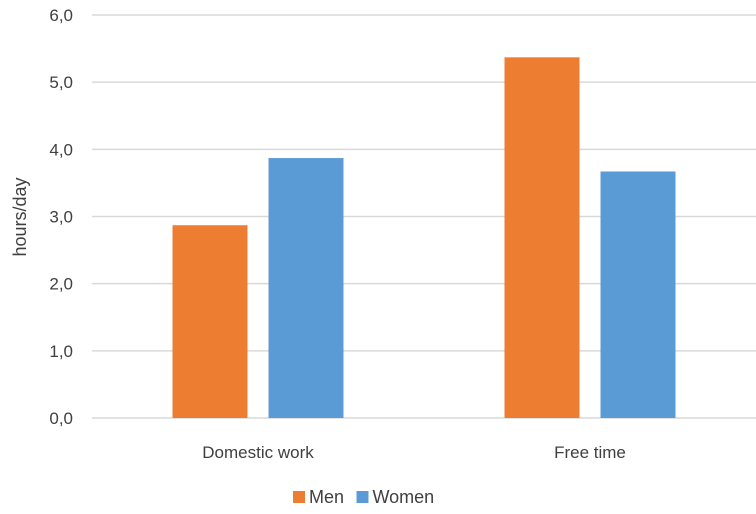  I want to click on y-axis-label: hours/day, so click(20, 216).